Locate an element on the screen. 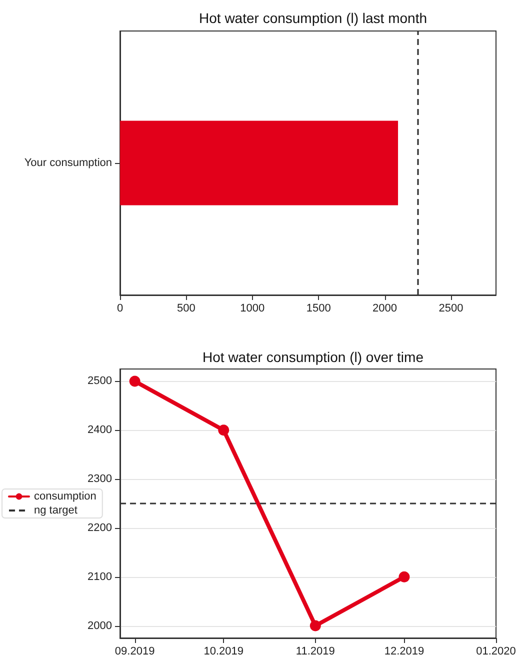 The width and height of the screenshot is (521, 657). x-tick-label: 12.2019 is located at coordinates (404, 651).